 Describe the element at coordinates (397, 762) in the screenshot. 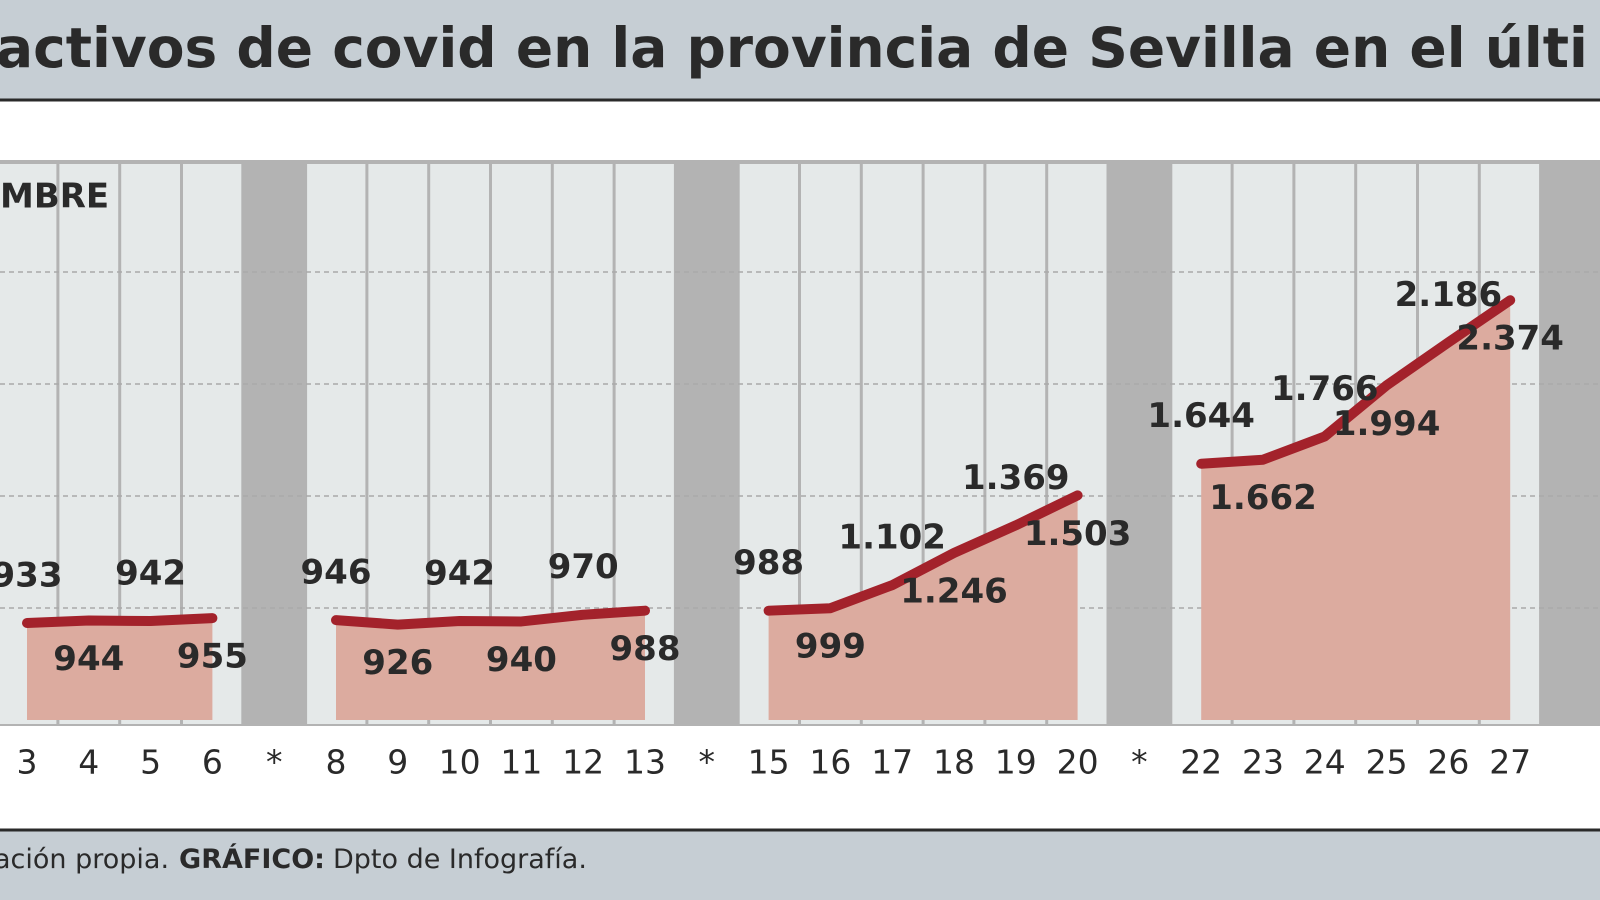

I see `x-tick-label: 9` at that location.